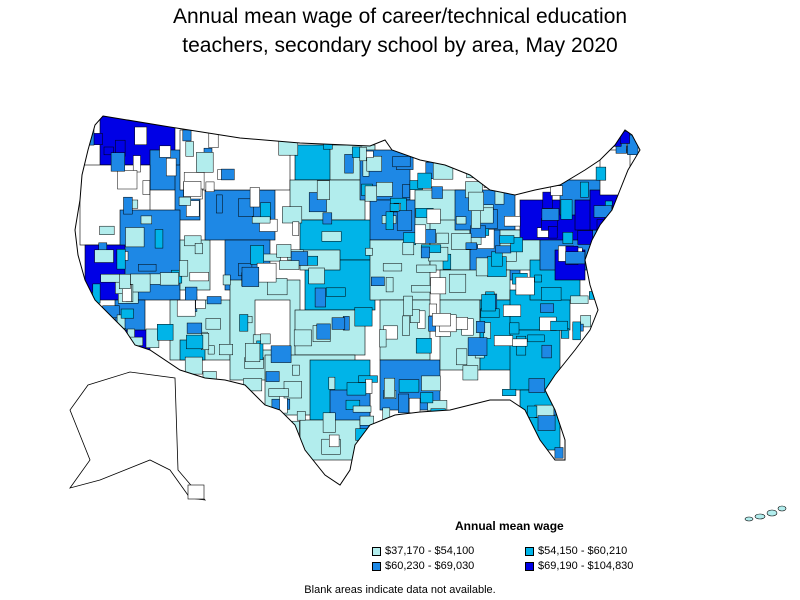  Describe the element at coordinates (423, 551) in the screenshot. I see `legend-item-tier1: $37,170 - $54,100` at that location.